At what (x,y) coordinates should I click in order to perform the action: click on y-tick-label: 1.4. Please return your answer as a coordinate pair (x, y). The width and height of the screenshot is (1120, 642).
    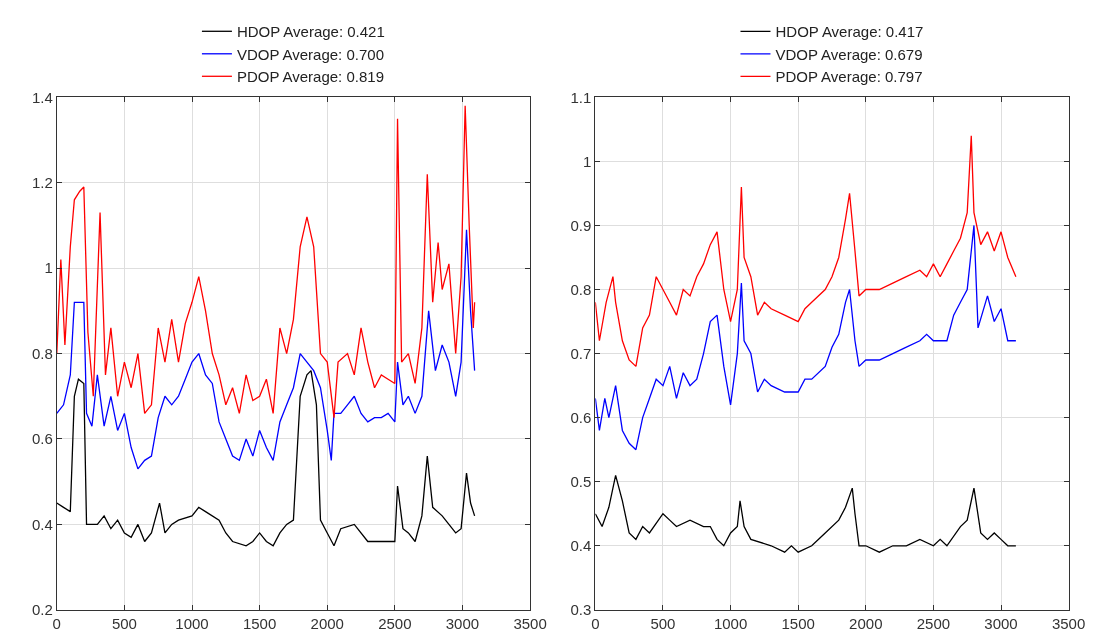
    Looking at the image, I should click on (42, 97).